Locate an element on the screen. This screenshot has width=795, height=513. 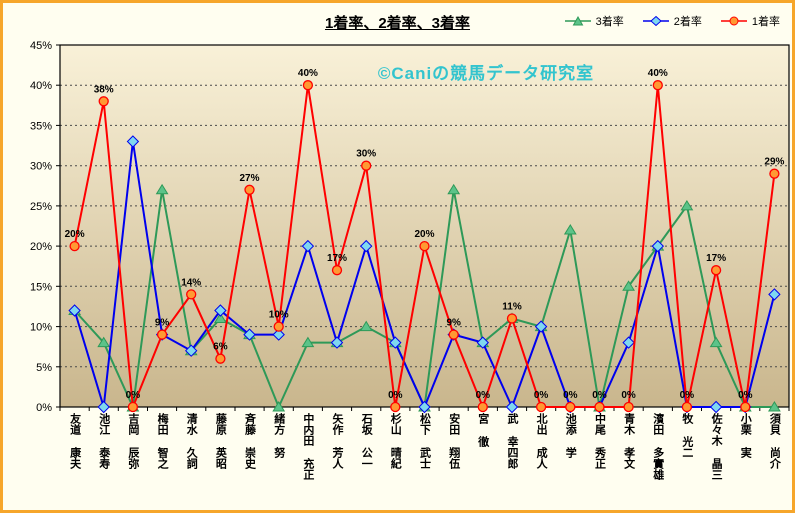
y-tick-label: 0% is located at coordinates (44, 408).